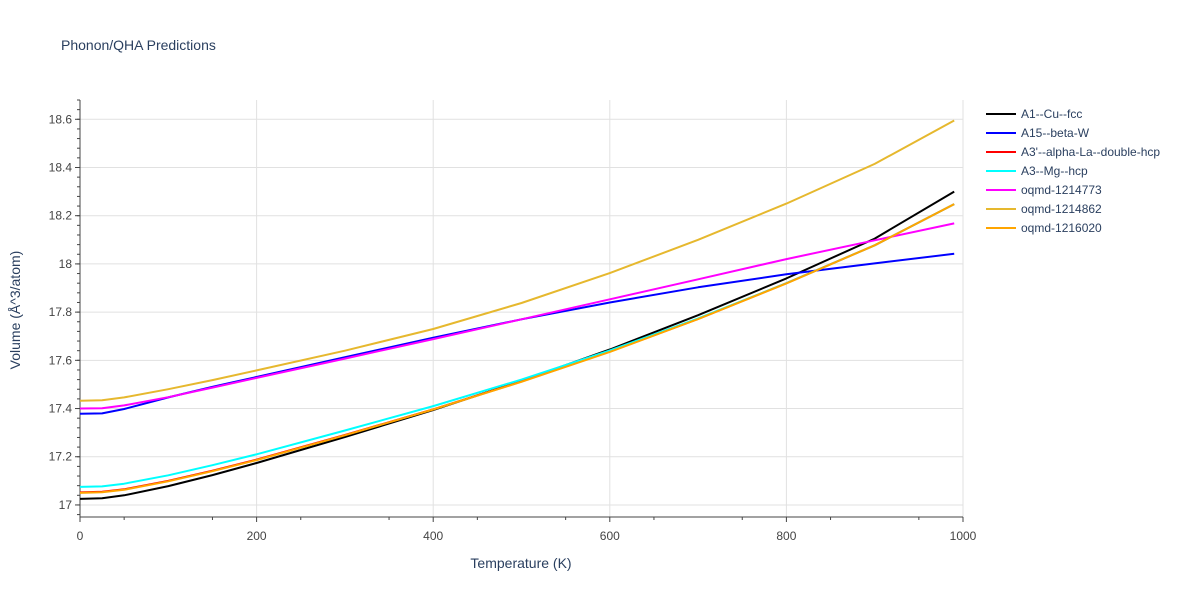  I want to click on y-tick-label: 17, so click(66, 505).